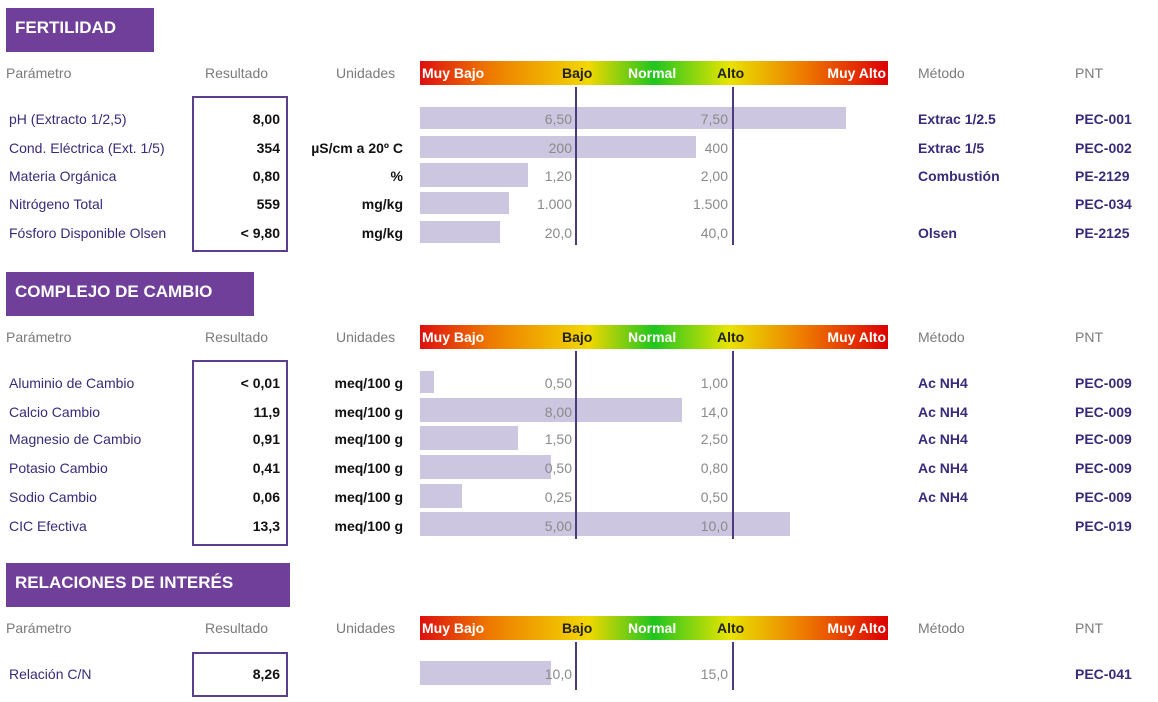  I want to click on result-value: 8,00, so click(266, 119).